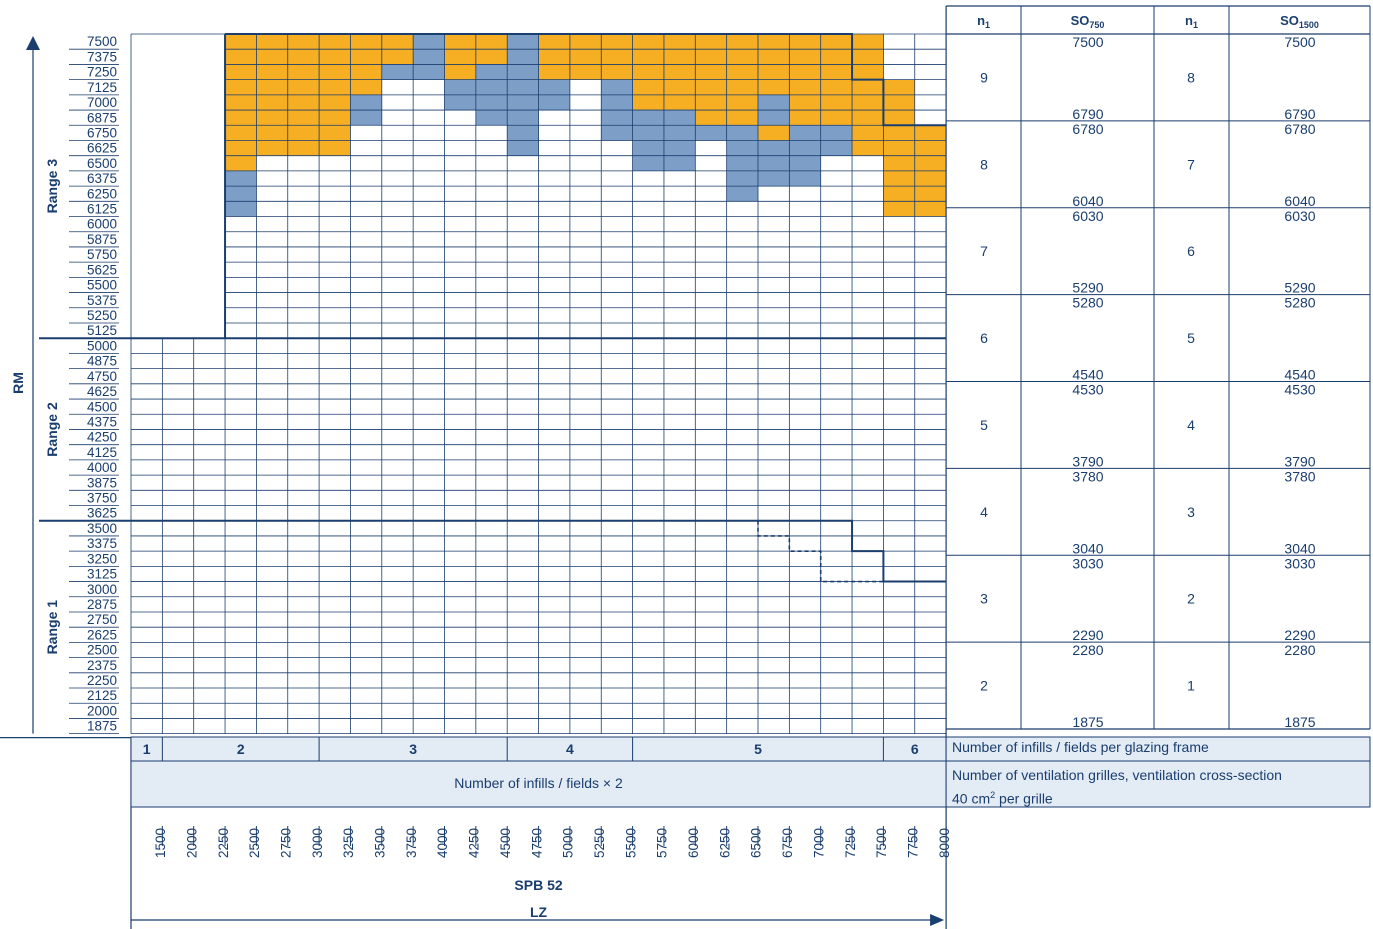  Describe the element at coordinates (693, 843) in the screenshot. I see `lz-tick-label: 6000` at that location.